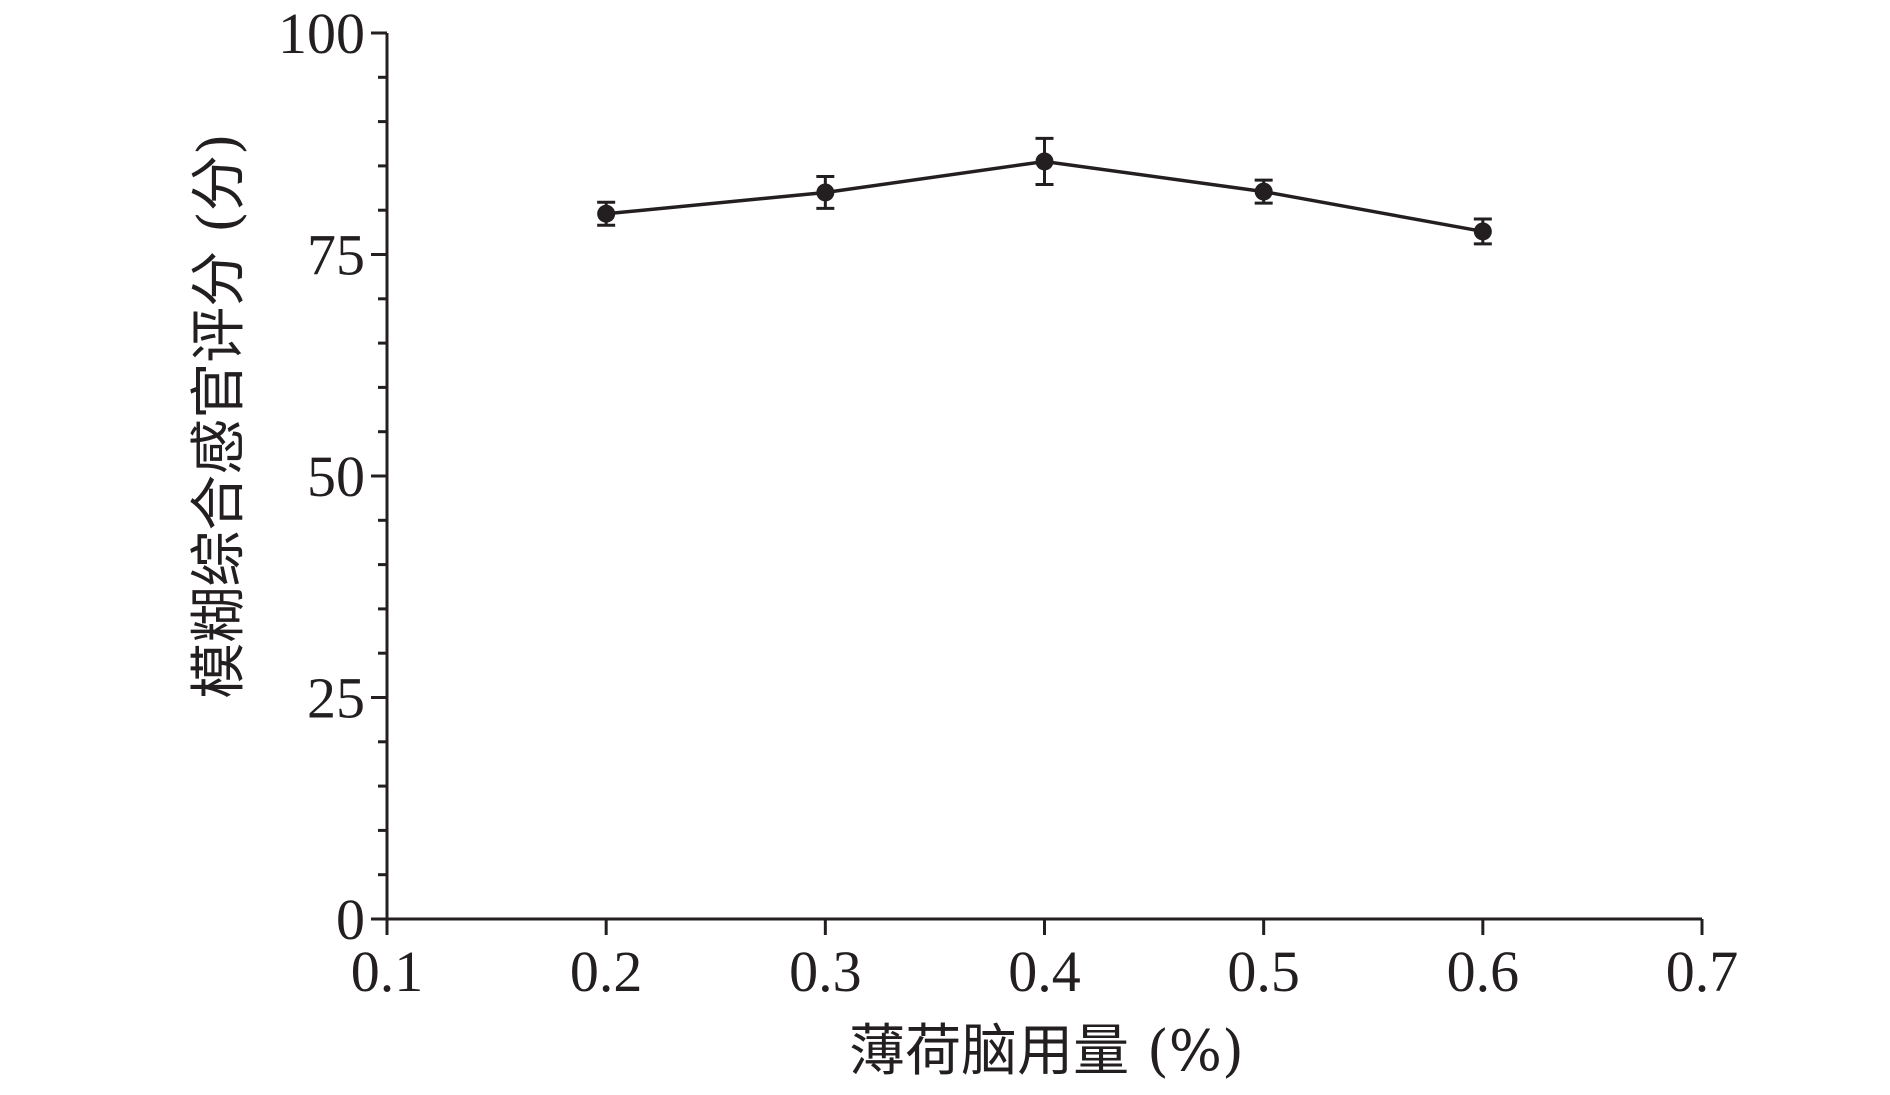 Image resolution: width=1890 pixels, height=1095 pixels. Describe the element at coordinates (1702, 971) in the screenshot. I see `x-tick-label: 0.7` at that location.